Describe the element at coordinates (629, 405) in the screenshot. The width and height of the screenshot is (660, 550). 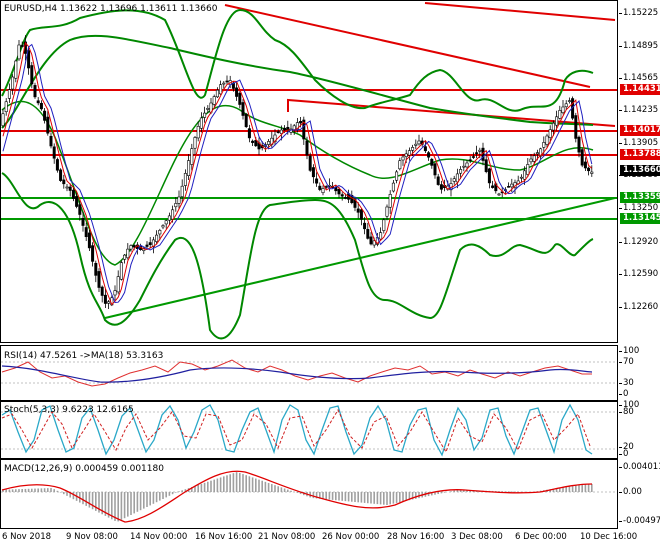
I see `stoch-tick: 100` at that location.